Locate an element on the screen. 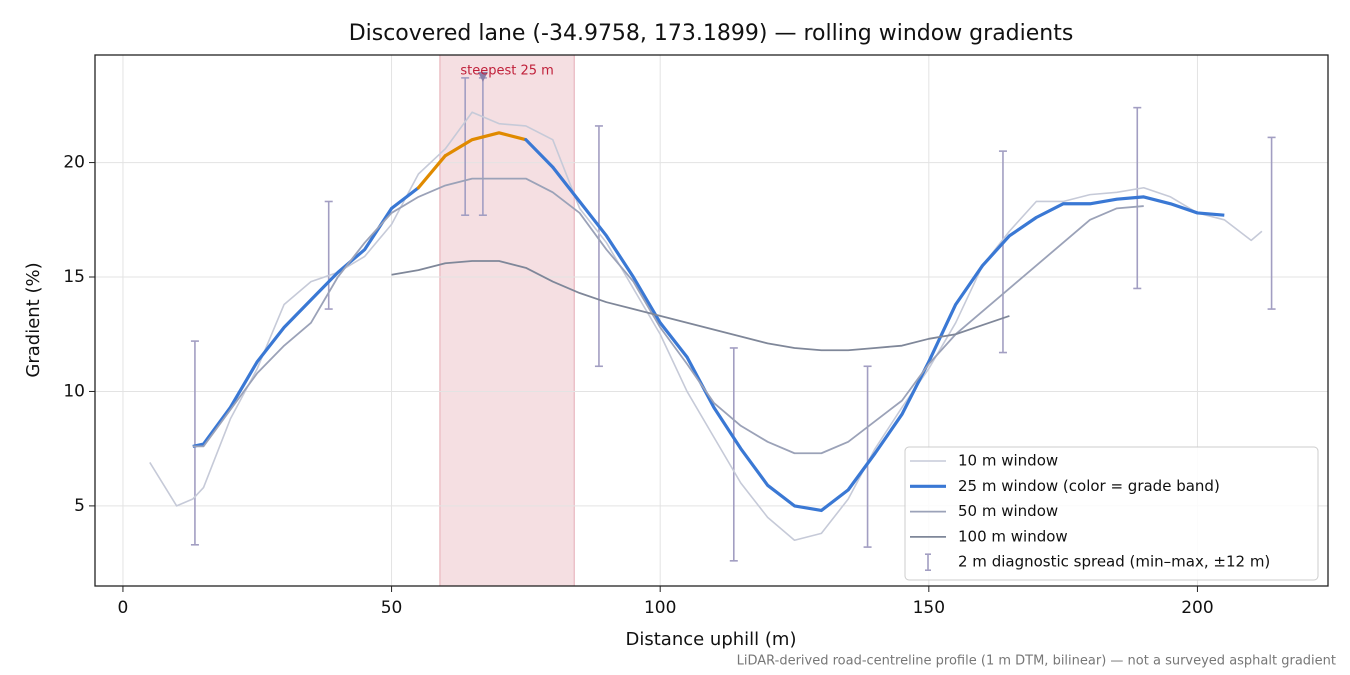 This screenshot has height=675, width=1350. legend-label: 2 m diagnostic spread (min–max, ±12 m) is located at coordinates (1114, 562).